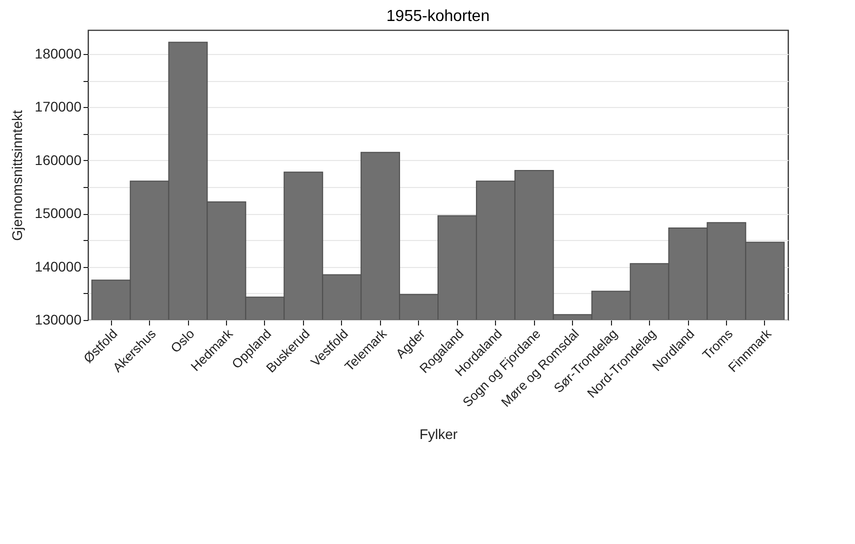  What do you see at coordinates (58, 106) in the screenshot?
I see `y-tick-label: 170000` at bounding box center [58, 106].